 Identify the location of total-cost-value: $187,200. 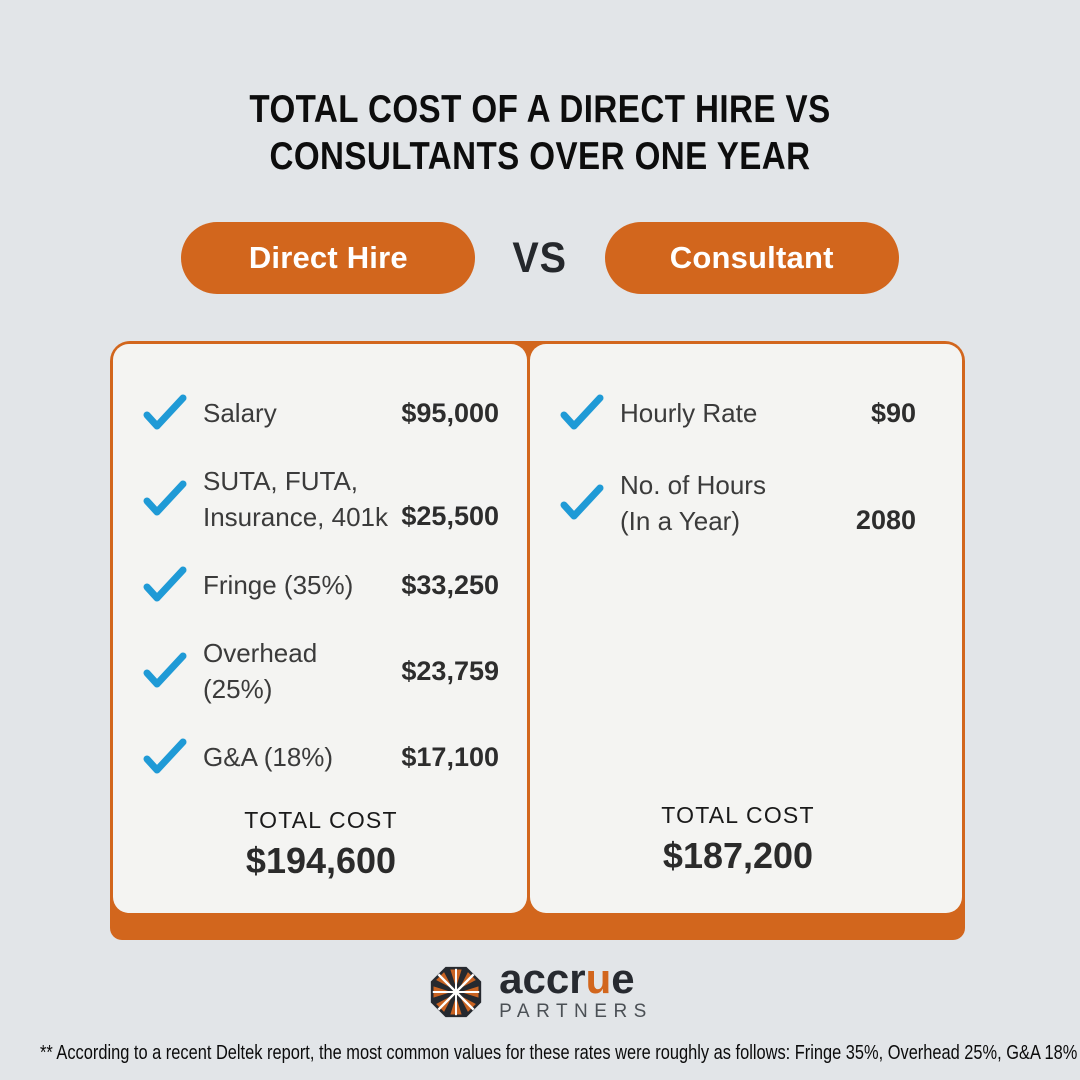
(738, 855).